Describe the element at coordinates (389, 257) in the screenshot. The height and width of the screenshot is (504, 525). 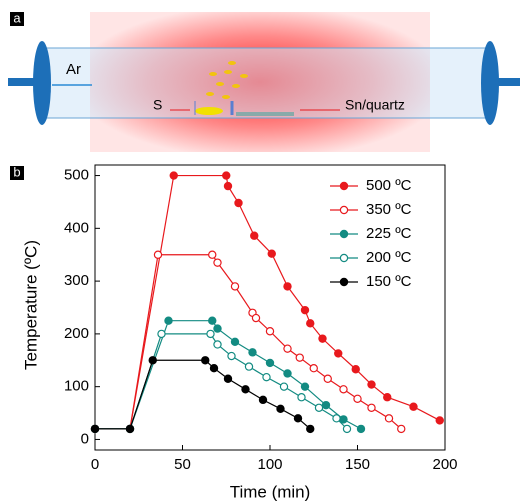
I see `legend-label: 200 ºC` at that location.